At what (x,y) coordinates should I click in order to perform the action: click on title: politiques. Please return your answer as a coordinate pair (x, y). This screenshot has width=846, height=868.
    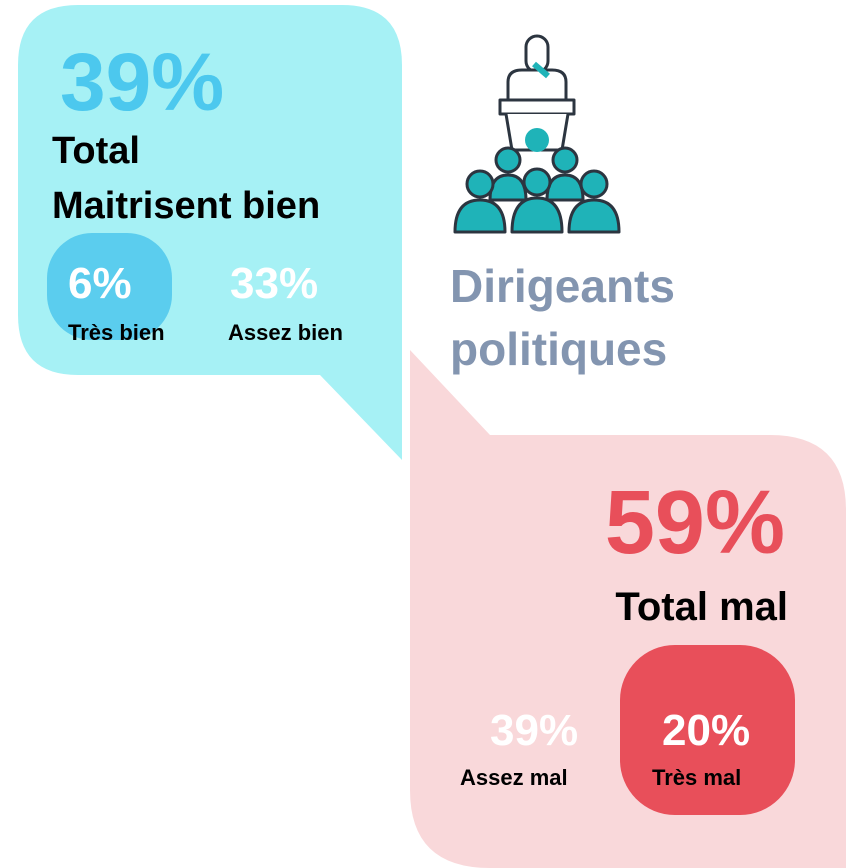
    Looking at the image, I should click on (558, 349).